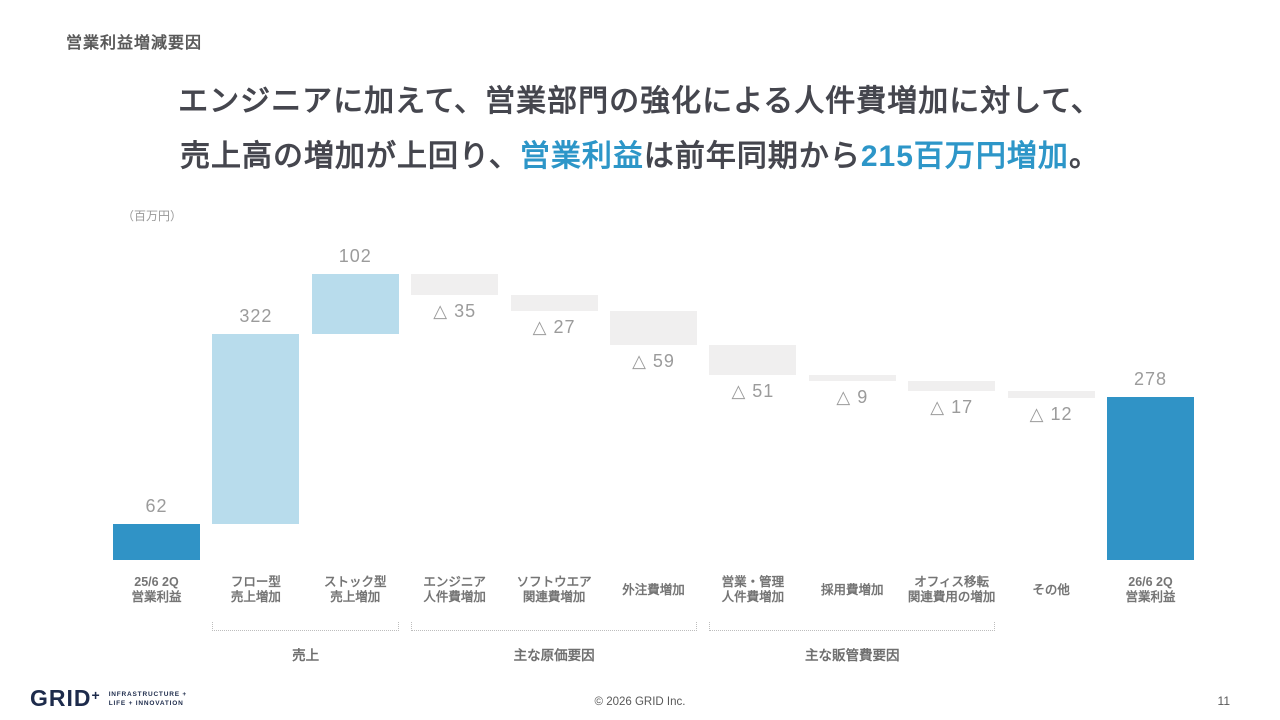 The width and height of the screenshot is (1280, 720). What do you see at coordinates (95, 695) in the screenshot?
I see `logo-plus-icon: +` at bounding box center [95, 695].